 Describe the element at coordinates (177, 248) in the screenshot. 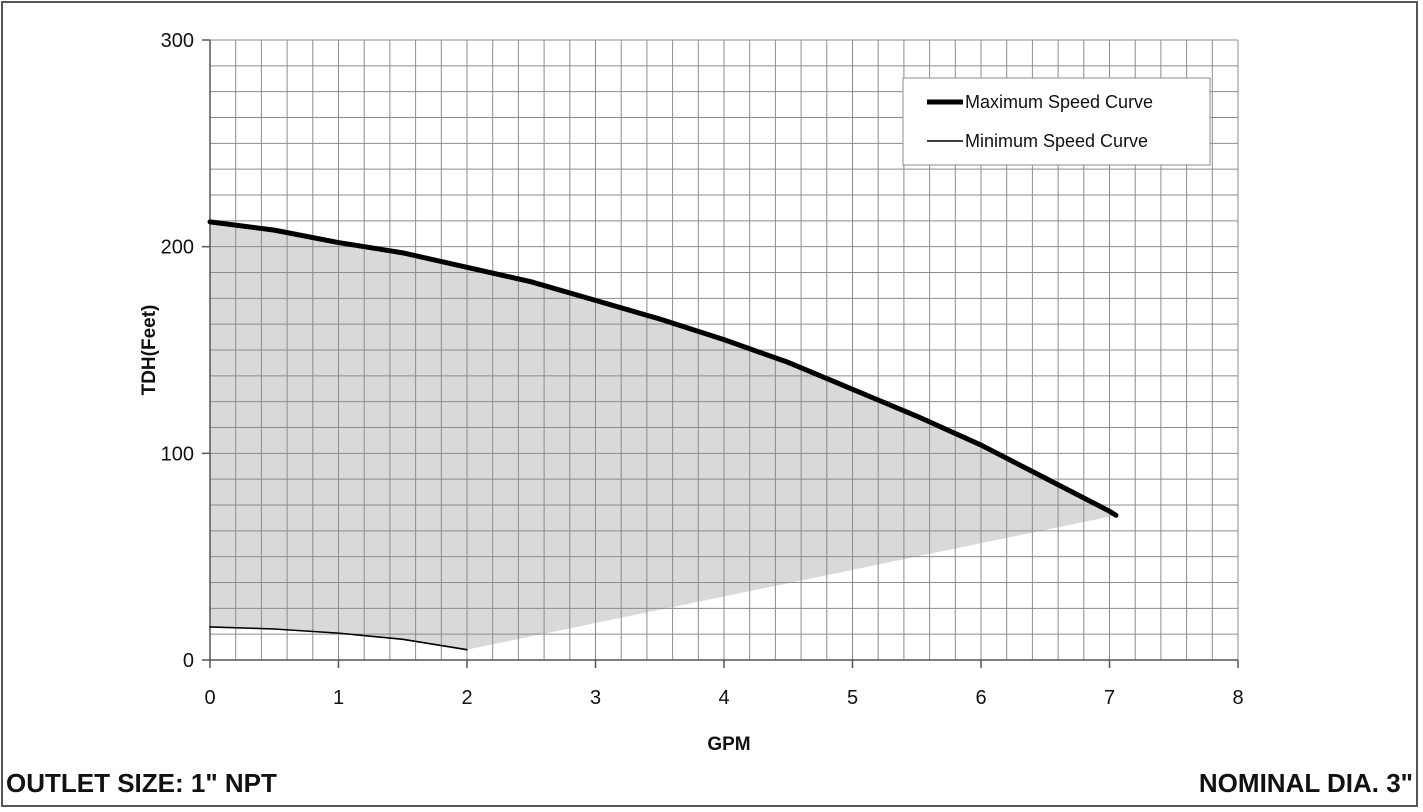

I see `y-tick-label: 200` at that location.